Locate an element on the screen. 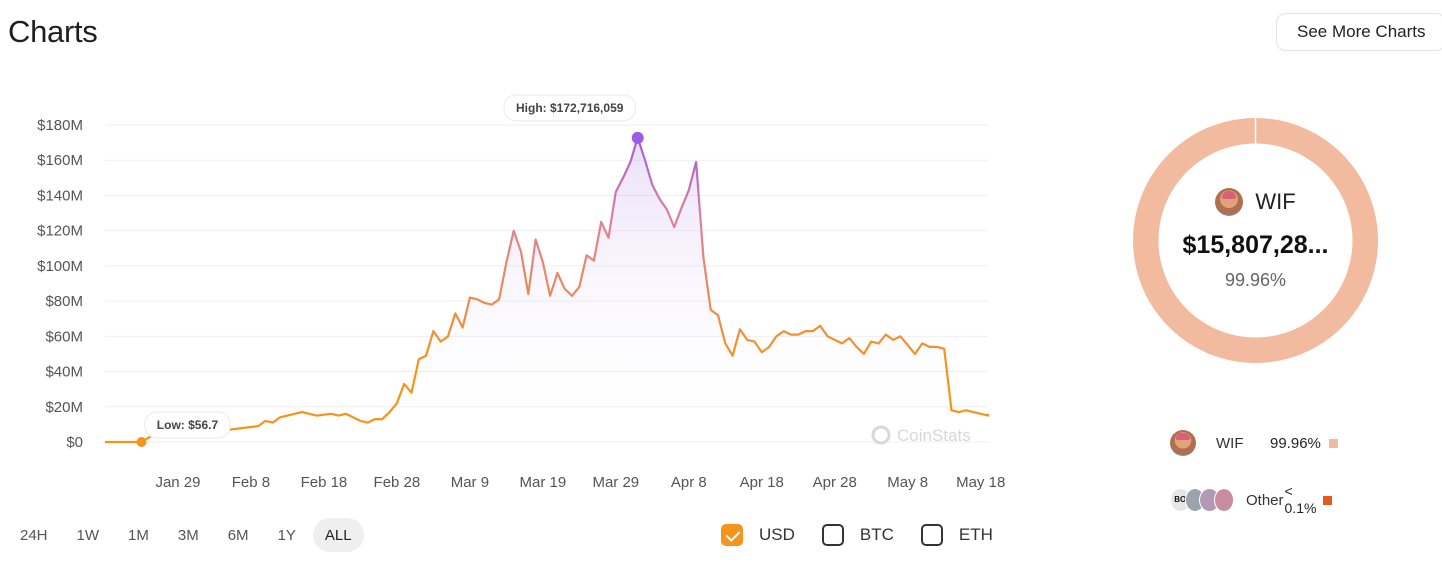 This screenshot has height=563, width=1442. x-tick-label: May 18 is located at coordinates (980, 482).